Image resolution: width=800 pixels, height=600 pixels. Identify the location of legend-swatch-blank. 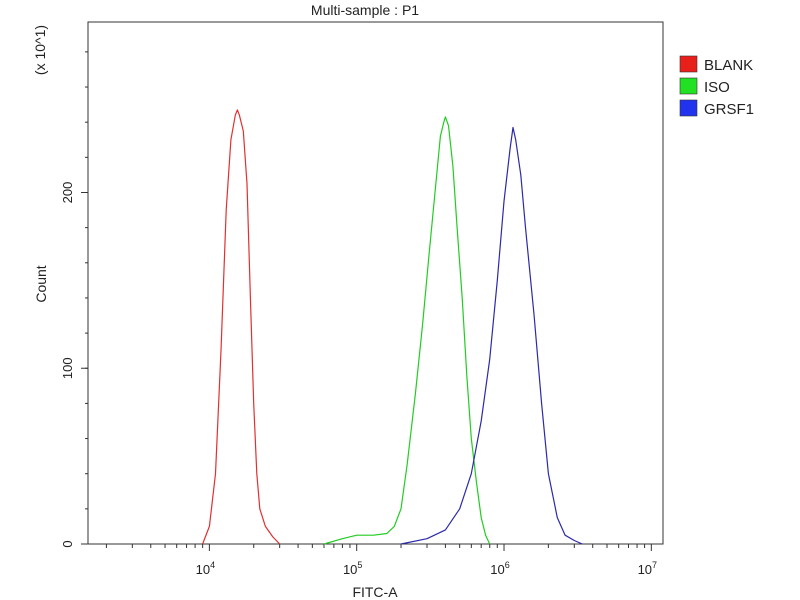
(688, 64).